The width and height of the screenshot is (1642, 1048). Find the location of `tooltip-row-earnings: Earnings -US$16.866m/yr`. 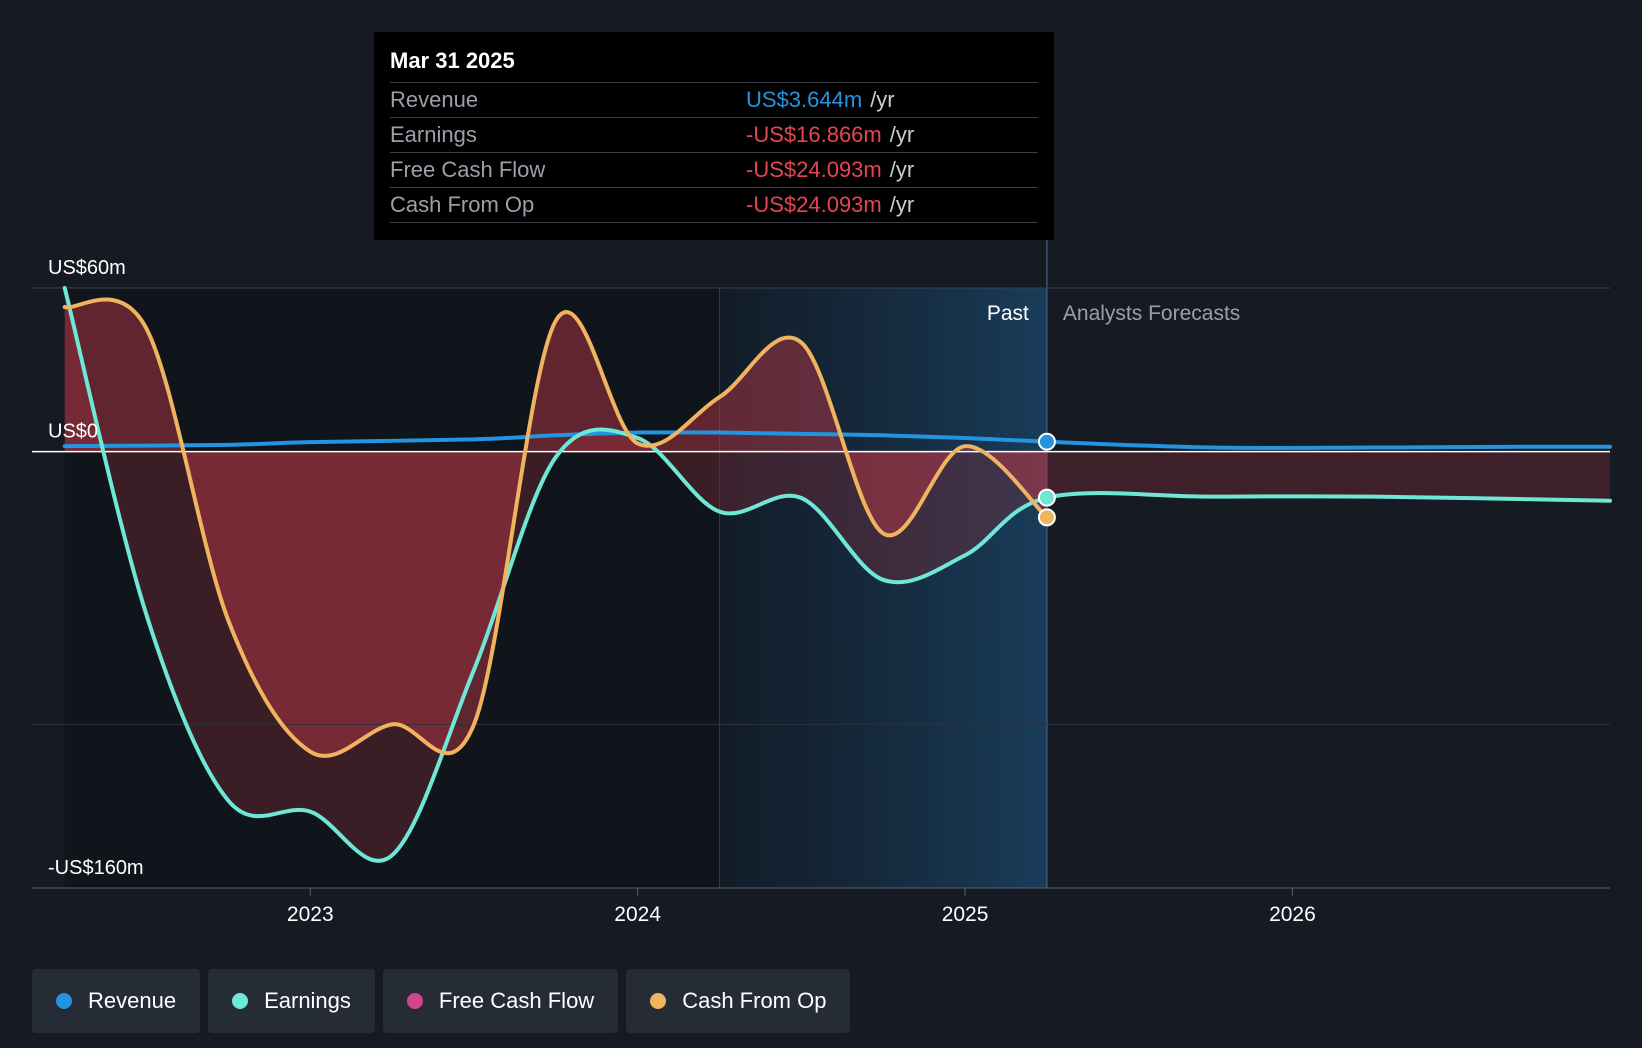

tooltip-row-earnings: Earnings -US$16.866m/yr is located at coordinates (714, 135).